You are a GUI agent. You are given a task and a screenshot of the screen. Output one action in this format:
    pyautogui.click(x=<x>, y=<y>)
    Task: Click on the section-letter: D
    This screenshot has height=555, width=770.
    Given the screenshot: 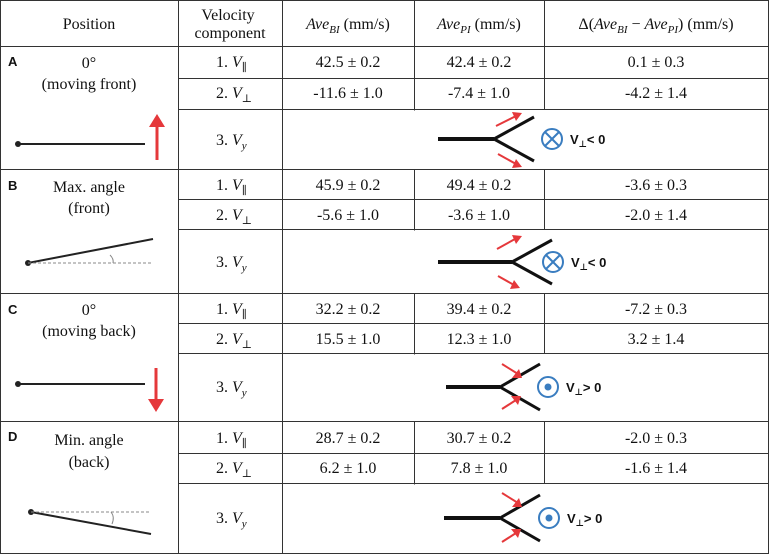 What is the action you would take?
    pyautogui.click(x=12, y=436)
    